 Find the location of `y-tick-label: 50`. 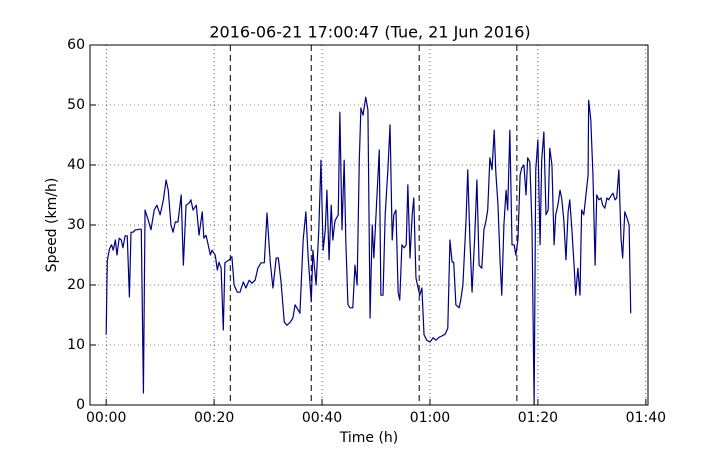

y-tick-label: 50 is located at coordinates (76, 105).